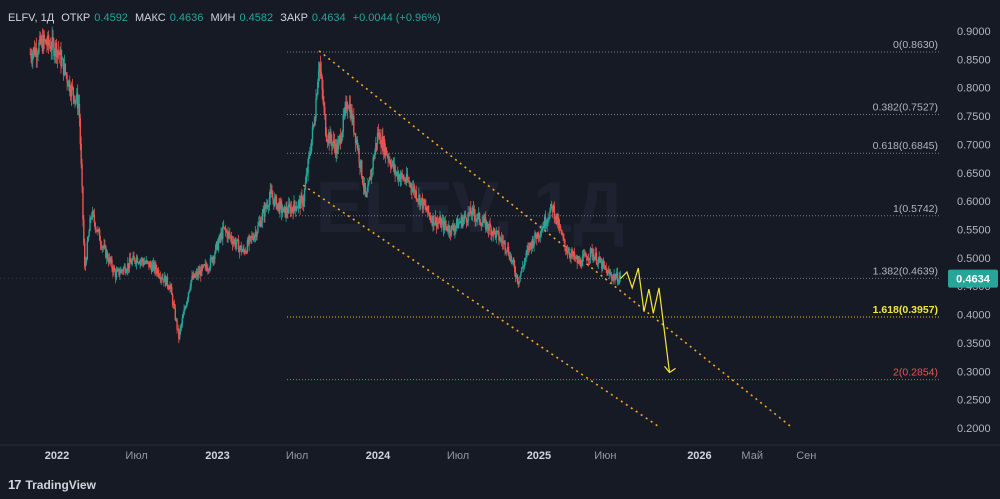 The image size is (1000, 499). I want to click on symbol-label: ELFV, 1Д, so click(31, 18).